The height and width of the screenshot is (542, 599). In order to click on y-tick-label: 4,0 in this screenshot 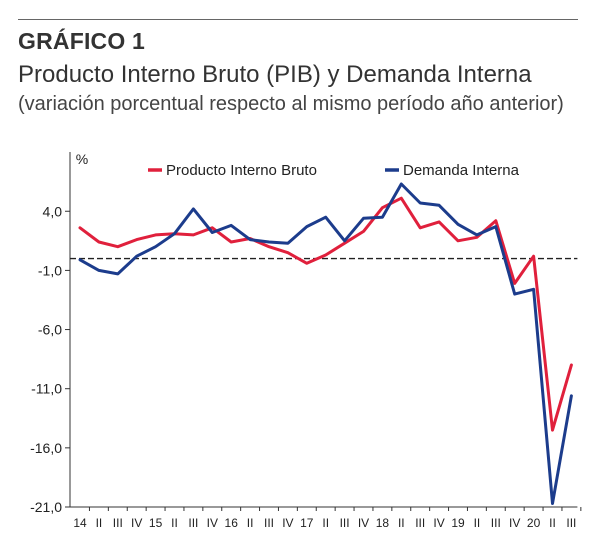, I will do `click(53, 211)`.